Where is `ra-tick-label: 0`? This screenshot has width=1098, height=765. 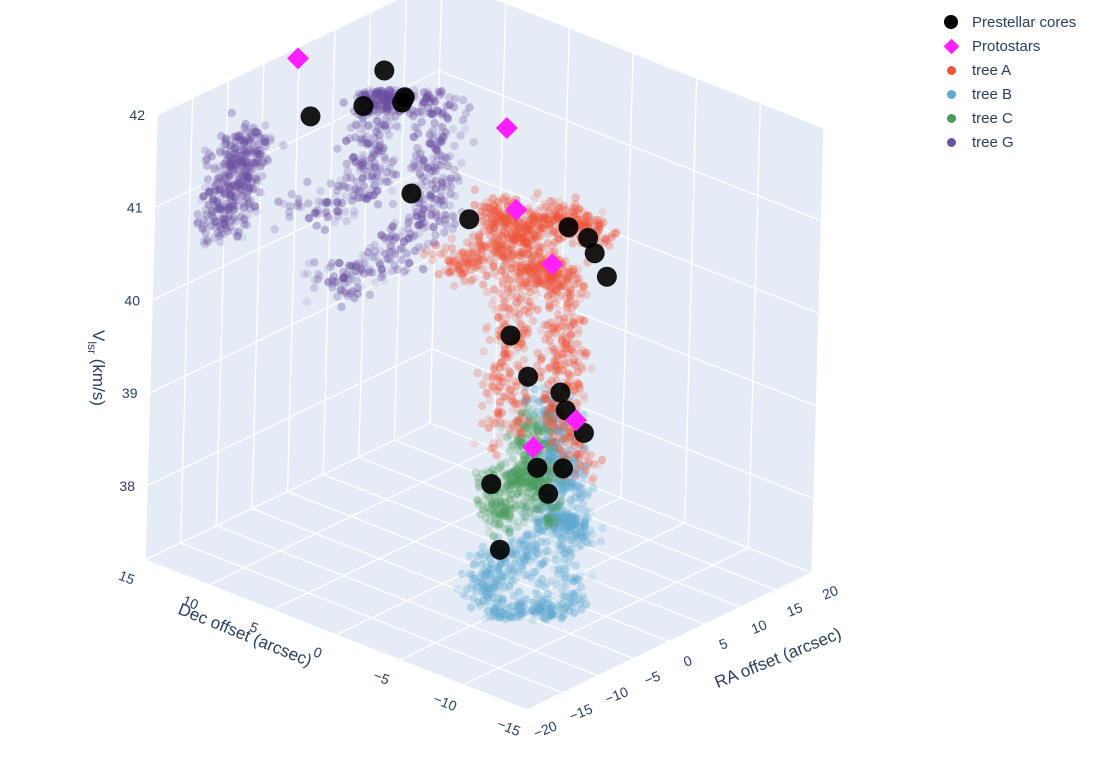
ra-tick-label: 0 is located at coordinates (687, 661).